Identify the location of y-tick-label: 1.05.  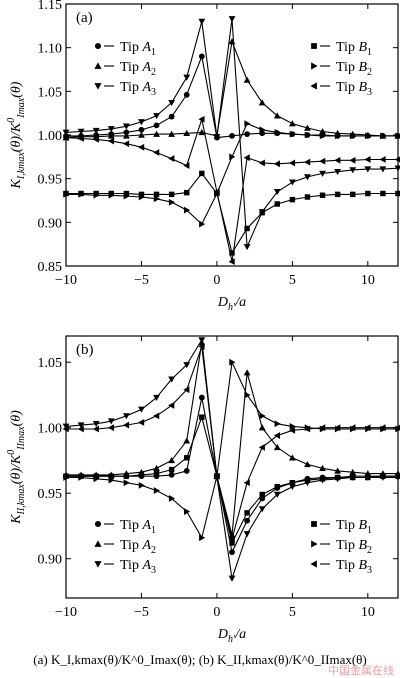
(50, 363).